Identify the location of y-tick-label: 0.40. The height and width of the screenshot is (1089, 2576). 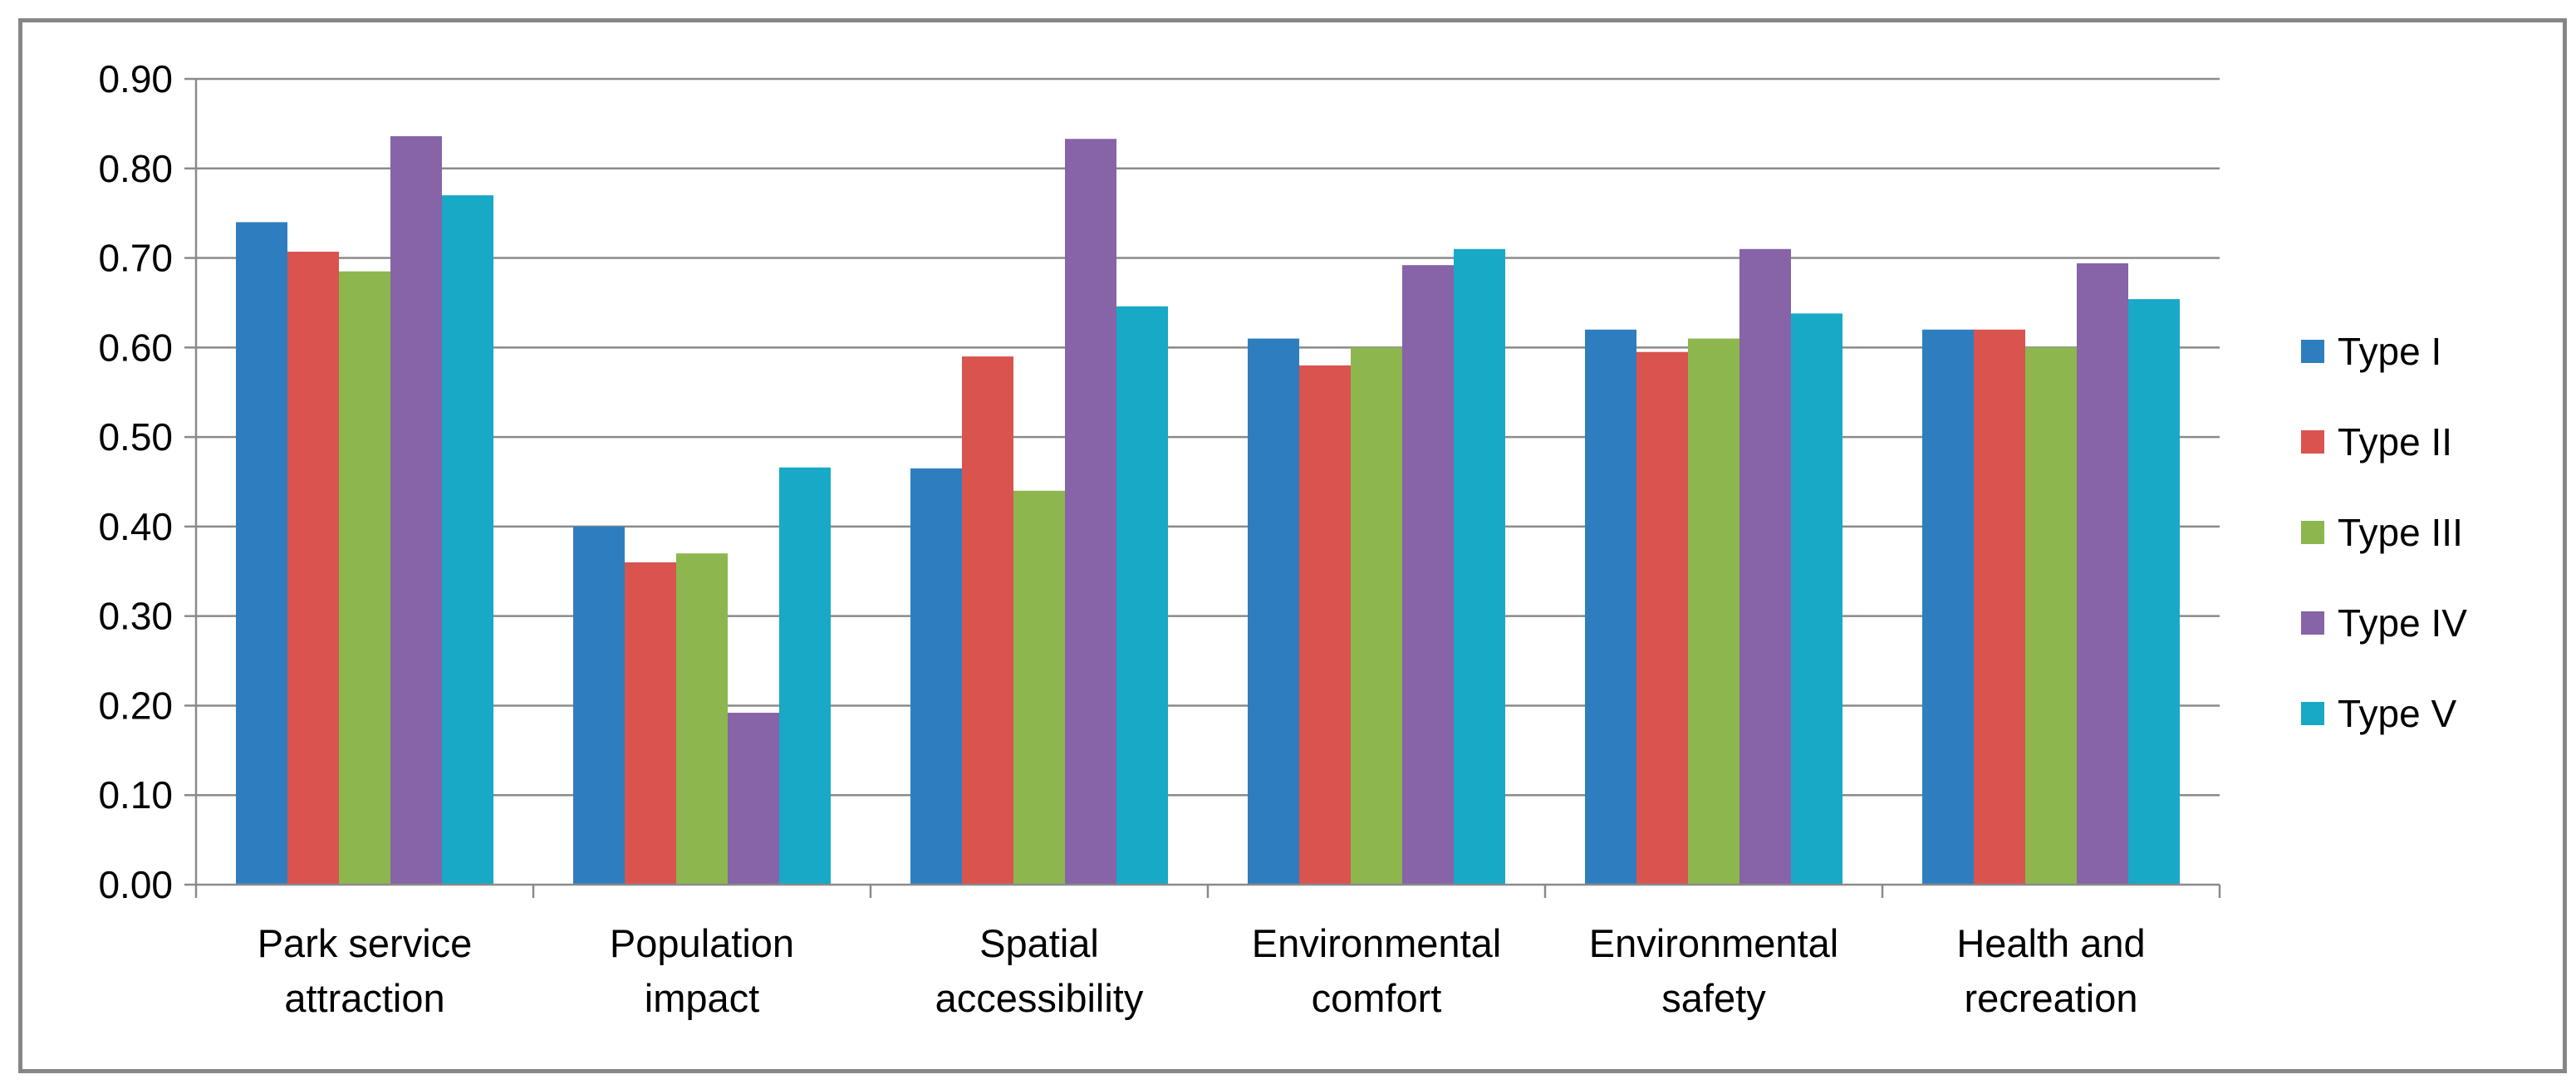
(135, 526).